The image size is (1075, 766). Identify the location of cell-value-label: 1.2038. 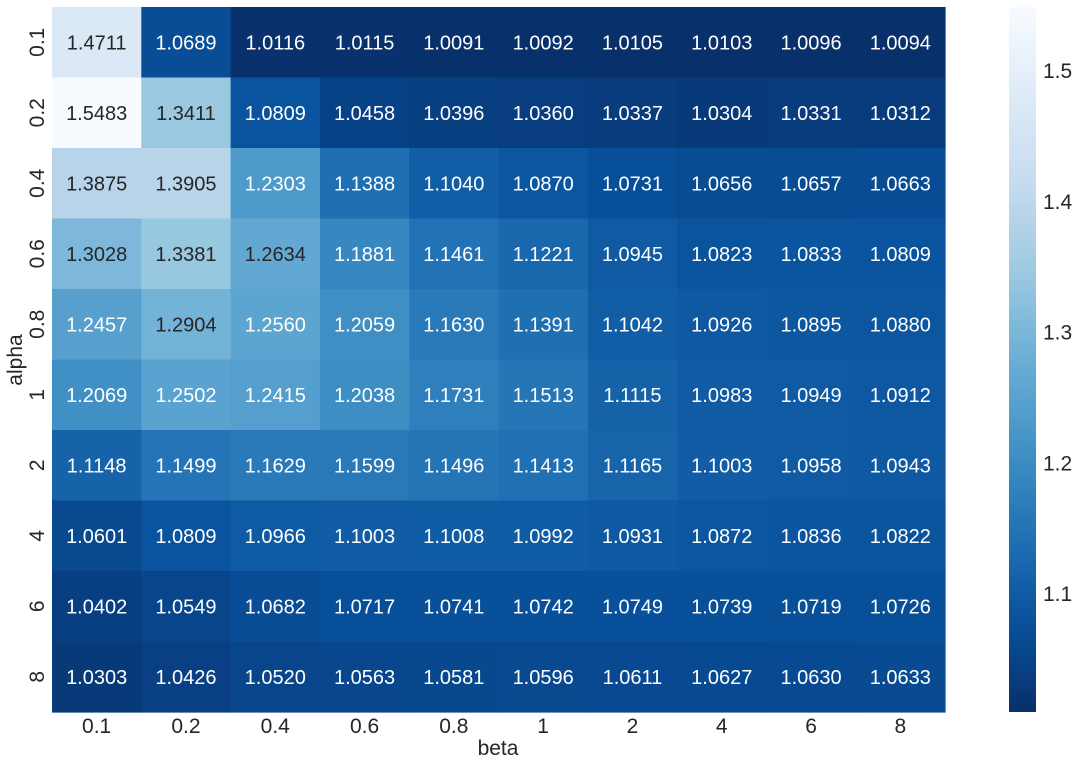
(364, 396).